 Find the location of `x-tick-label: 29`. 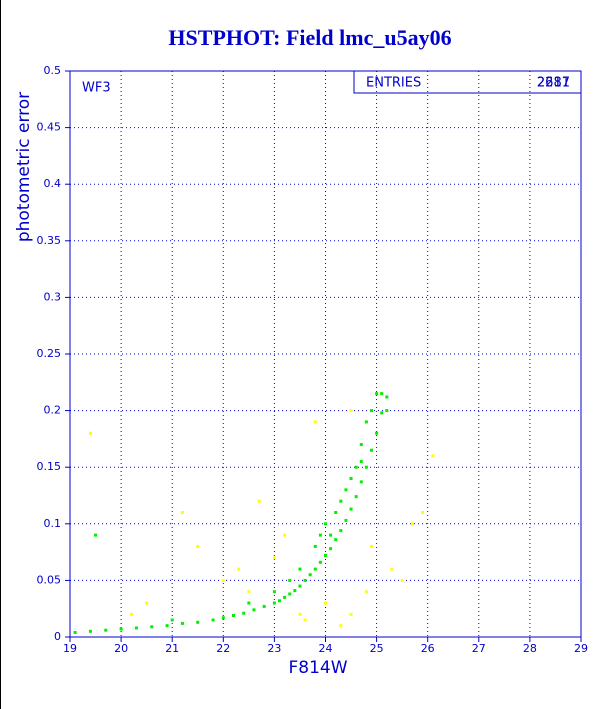

x-tick-label: 29 is located at coordinates (581, 648).